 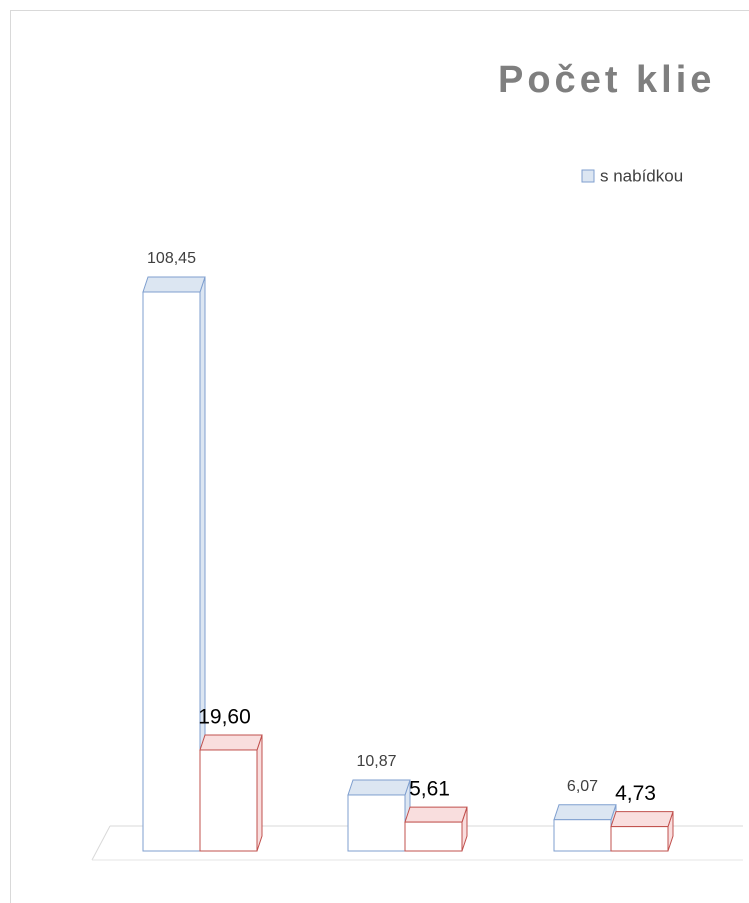 I want to click on data-label: 108,45, so click(x=171, y=258).